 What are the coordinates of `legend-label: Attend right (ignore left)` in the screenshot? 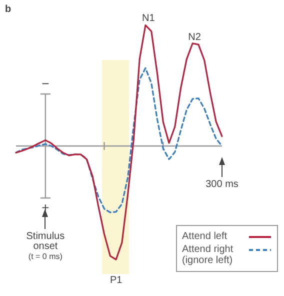 It's located at (208, 255).